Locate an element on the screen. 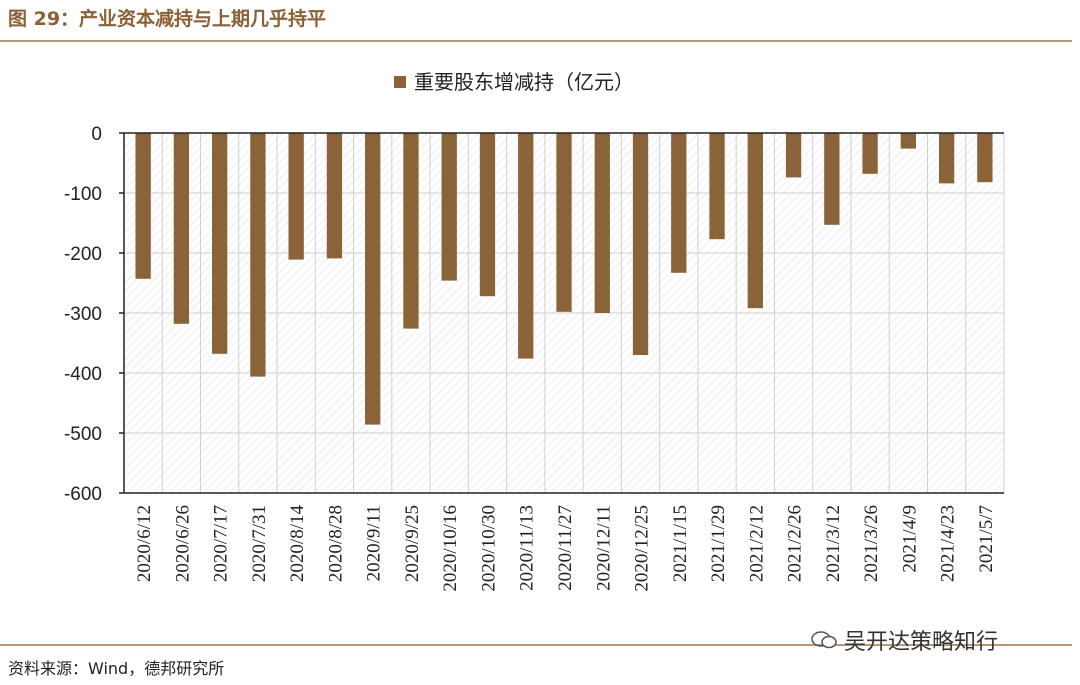 The image size is (1080, 685). x-tick-label: 2020/6/26 is located at coordinates (182, 543).